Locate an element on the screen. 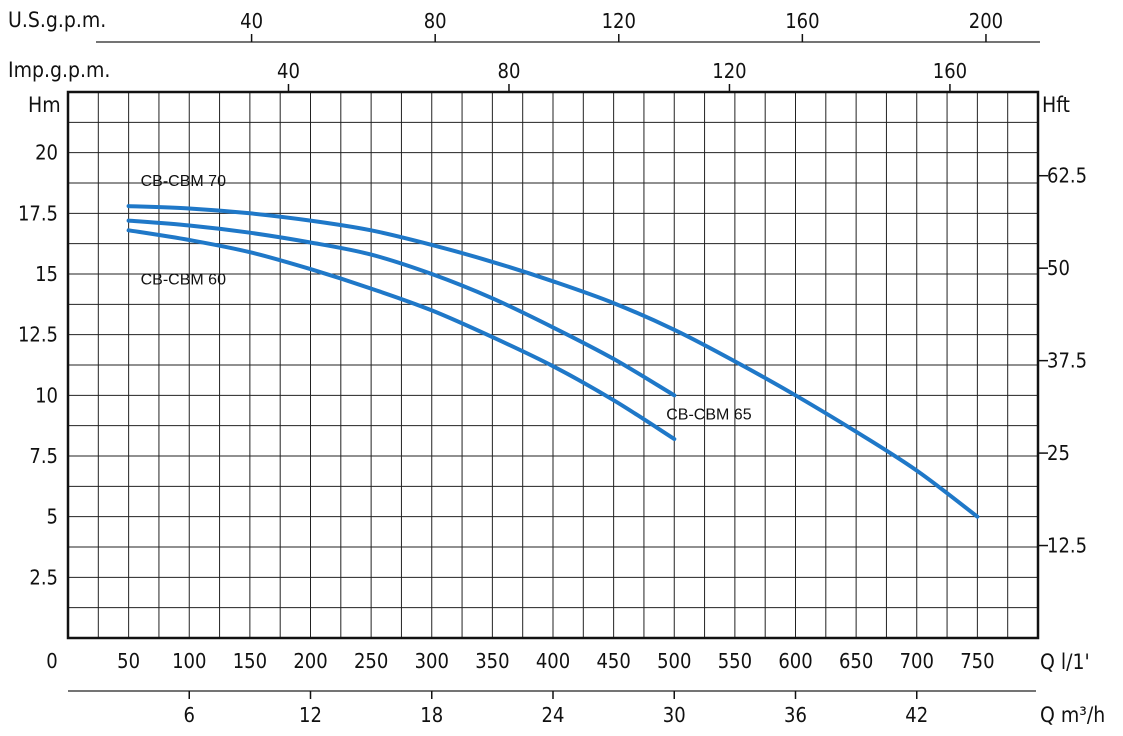 The image size is (1123, 736). bottom-axis-2-unit: Q m³/h is located at coordinates (1072, 715).